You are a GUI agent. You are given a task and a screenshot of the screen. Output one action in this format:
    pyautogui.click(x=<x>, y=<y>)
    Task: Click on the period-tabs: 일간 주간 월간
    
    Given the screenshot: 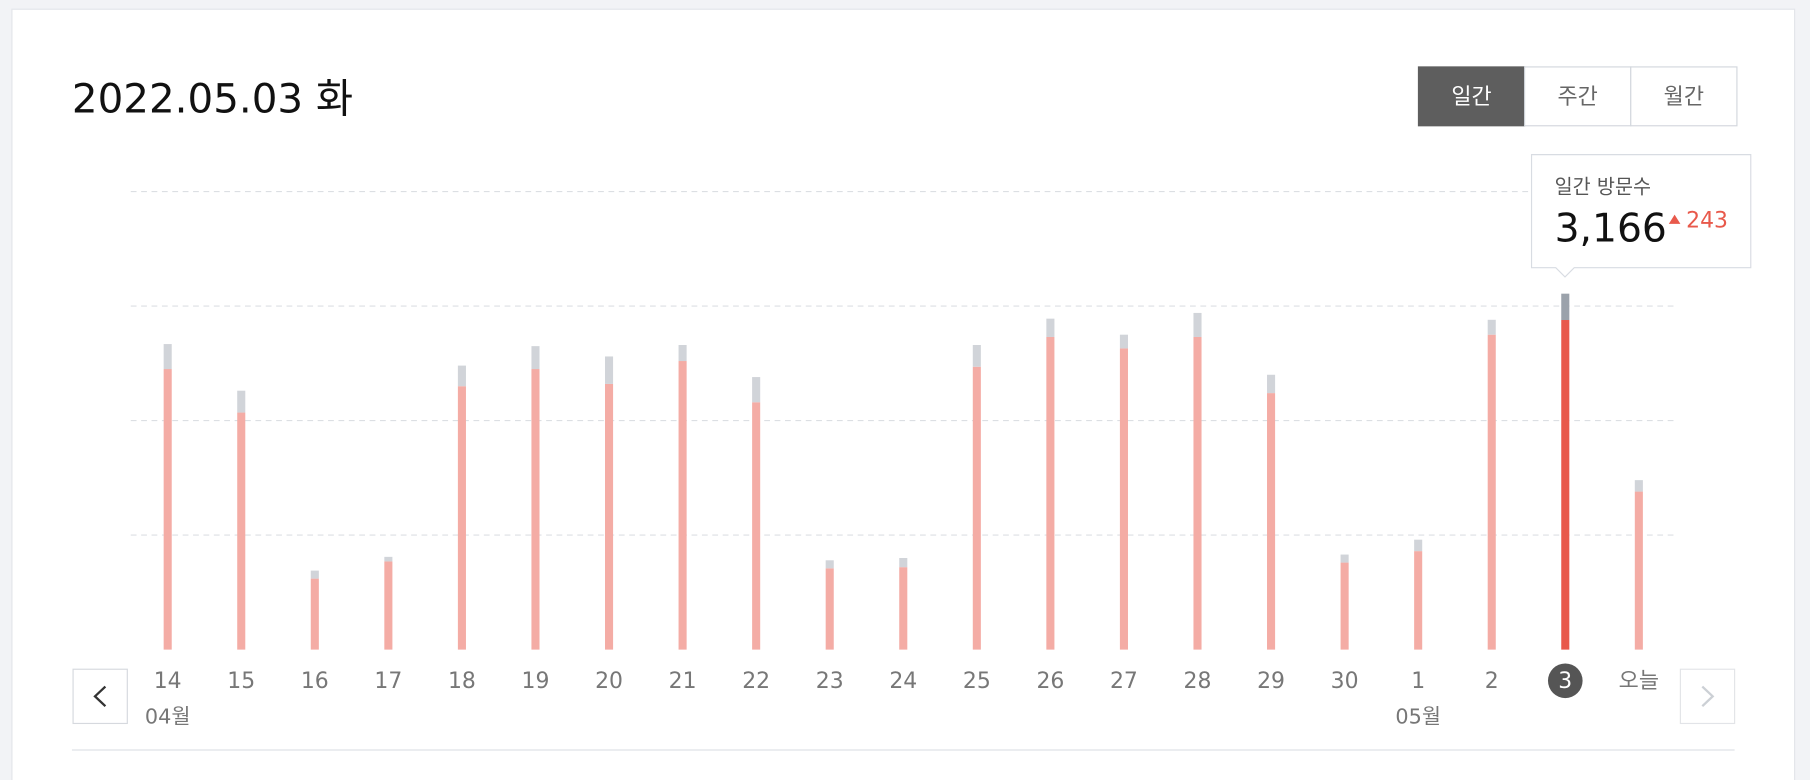 What is the action you would take?
    pyautogui.click(x=1577, y=96)
    